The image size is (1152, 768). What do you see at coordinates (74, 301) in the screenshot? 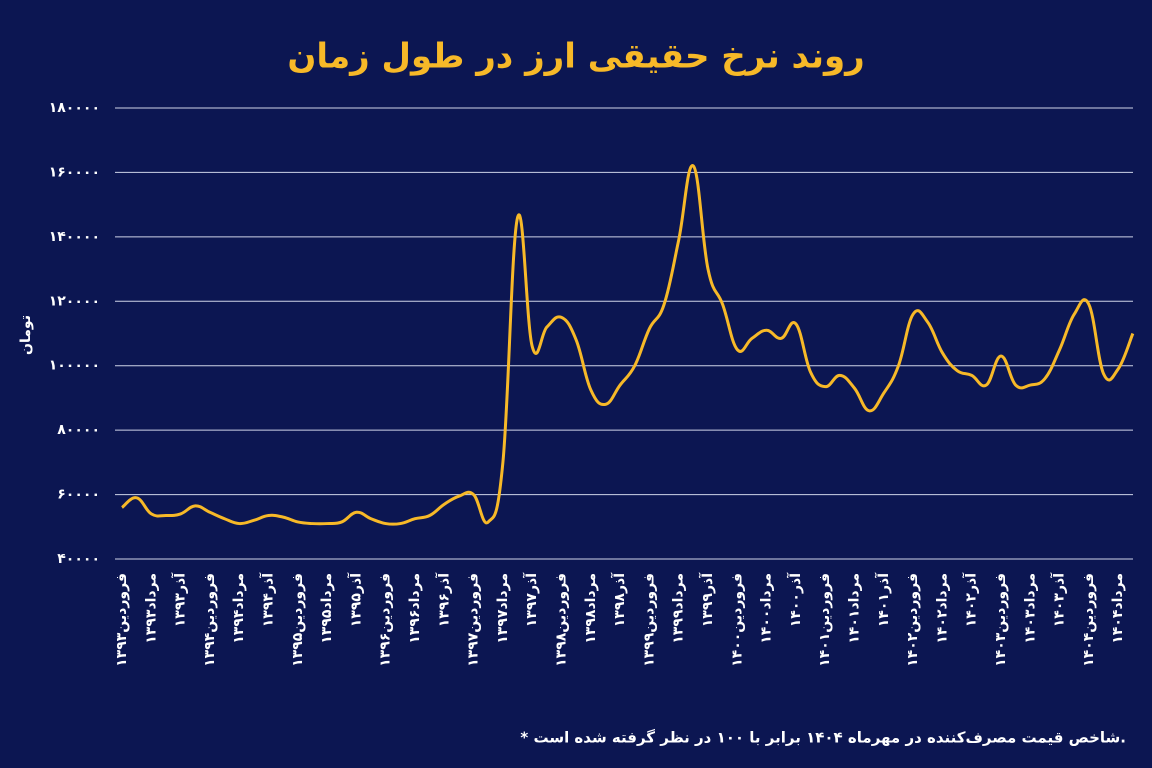
I see `y-tick-label: ۱۲۰۰۰۰` at bounding box center [74, 301].